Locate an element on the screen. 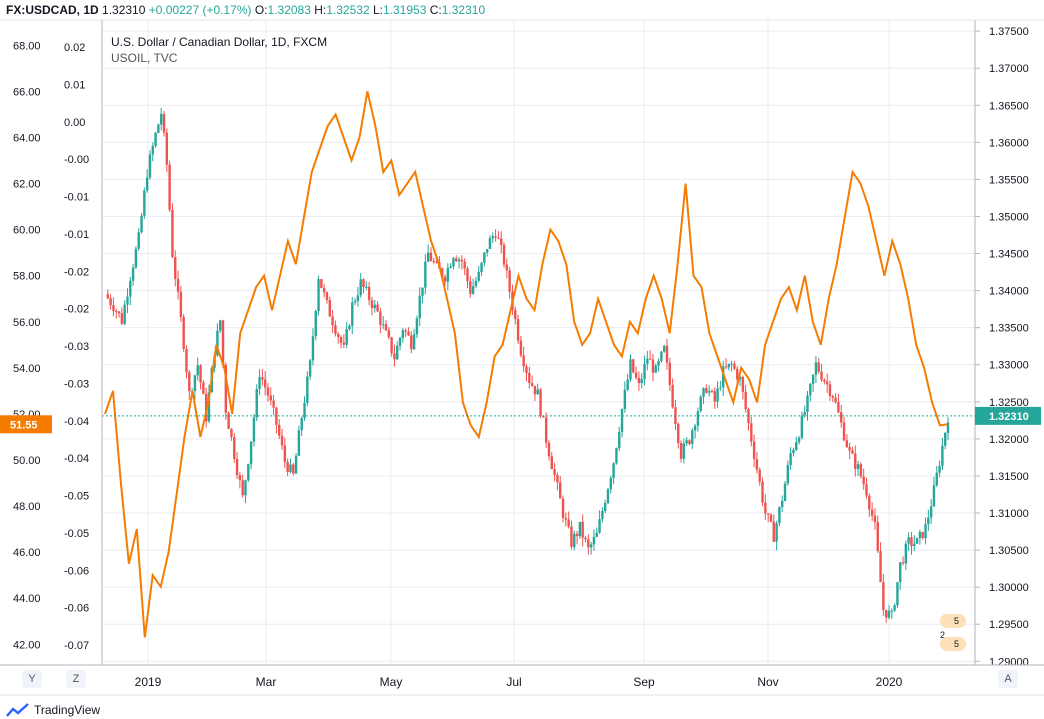  auto-scale-button: A is located at coordinates (1008, 679).